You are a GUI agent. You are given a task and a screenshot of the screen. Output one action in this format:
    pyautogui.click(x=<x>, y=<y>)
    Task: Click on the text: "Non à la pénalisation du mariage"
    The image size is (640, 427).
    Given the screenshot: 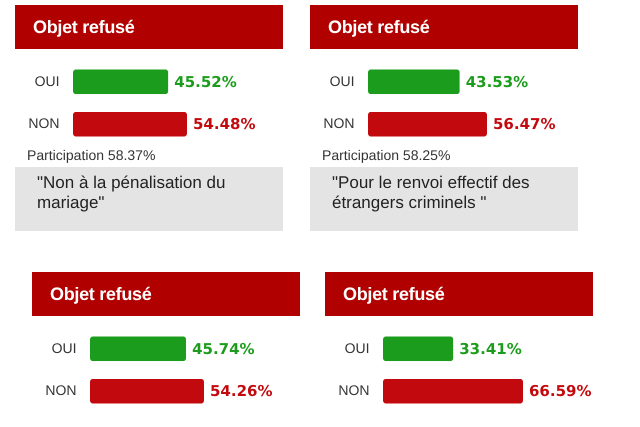 What is the action you would take?
    pyautogui.click(x=149, y=199)
    